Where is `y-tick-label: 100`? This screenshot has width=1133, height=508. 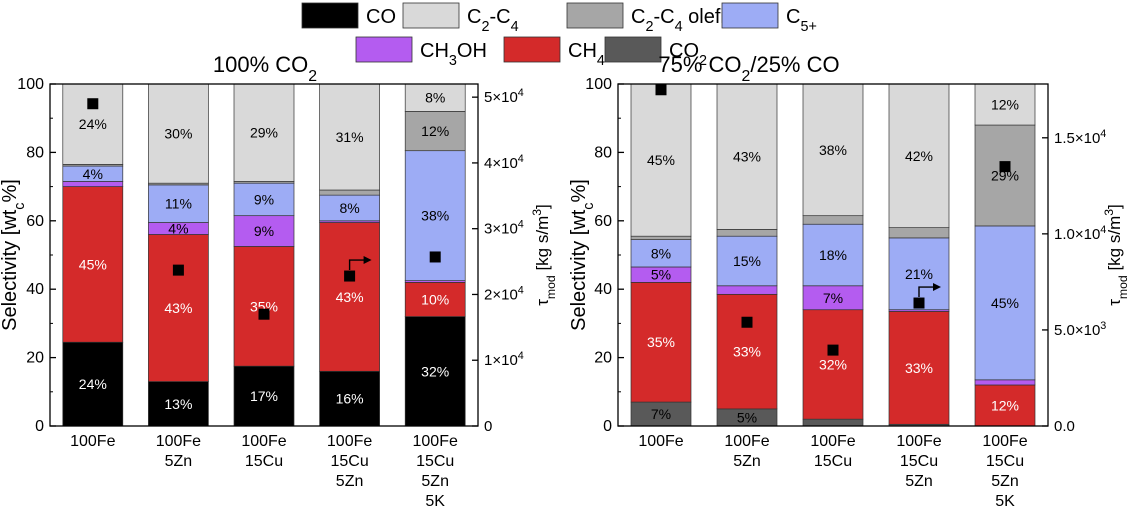 y-tick-label: 100 is located at coordinates (30, 84).